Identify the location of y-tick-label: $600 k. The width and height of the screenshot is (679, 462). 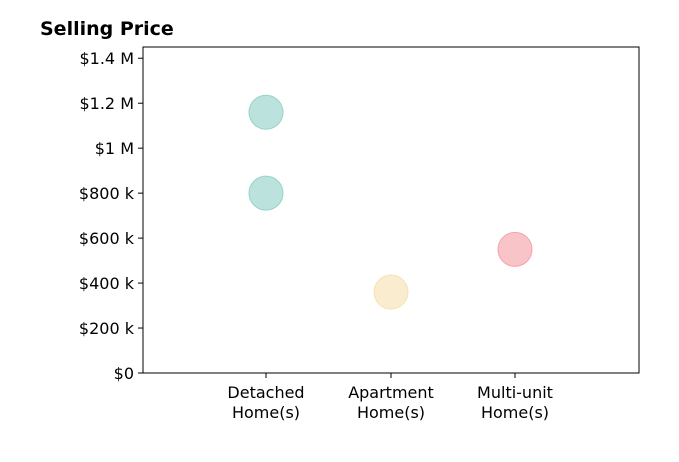
(107, 238).